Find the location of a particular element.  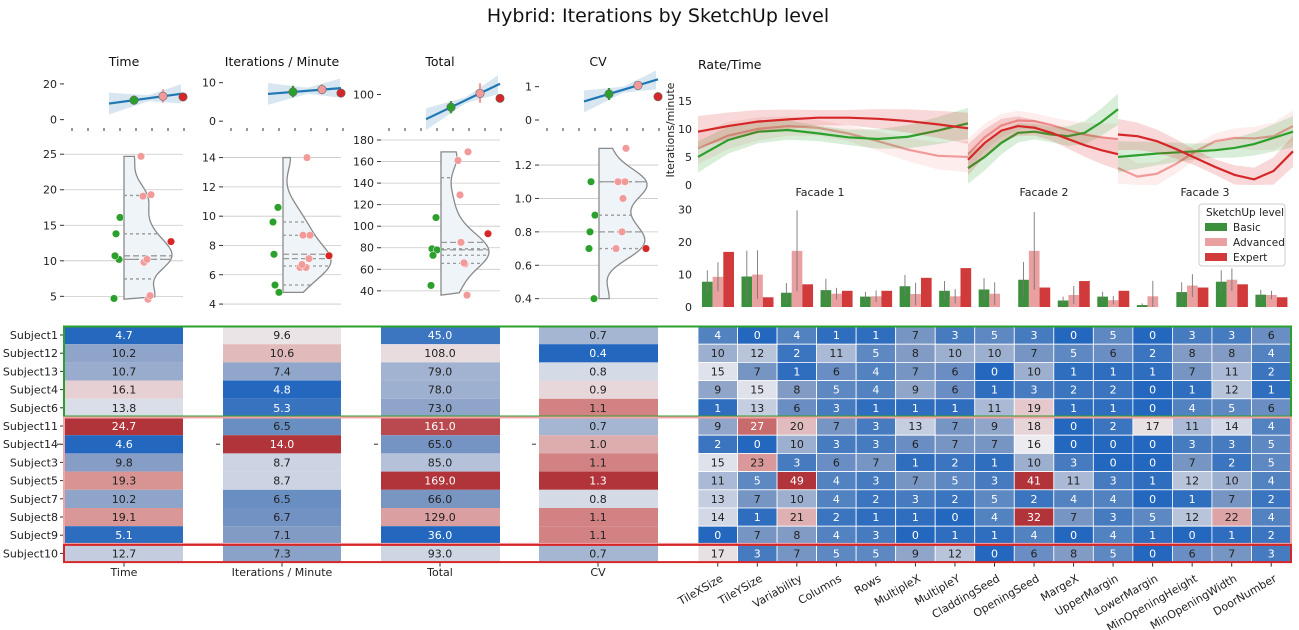

param-cell-value: 11 is located at coordinates (1232, 371).